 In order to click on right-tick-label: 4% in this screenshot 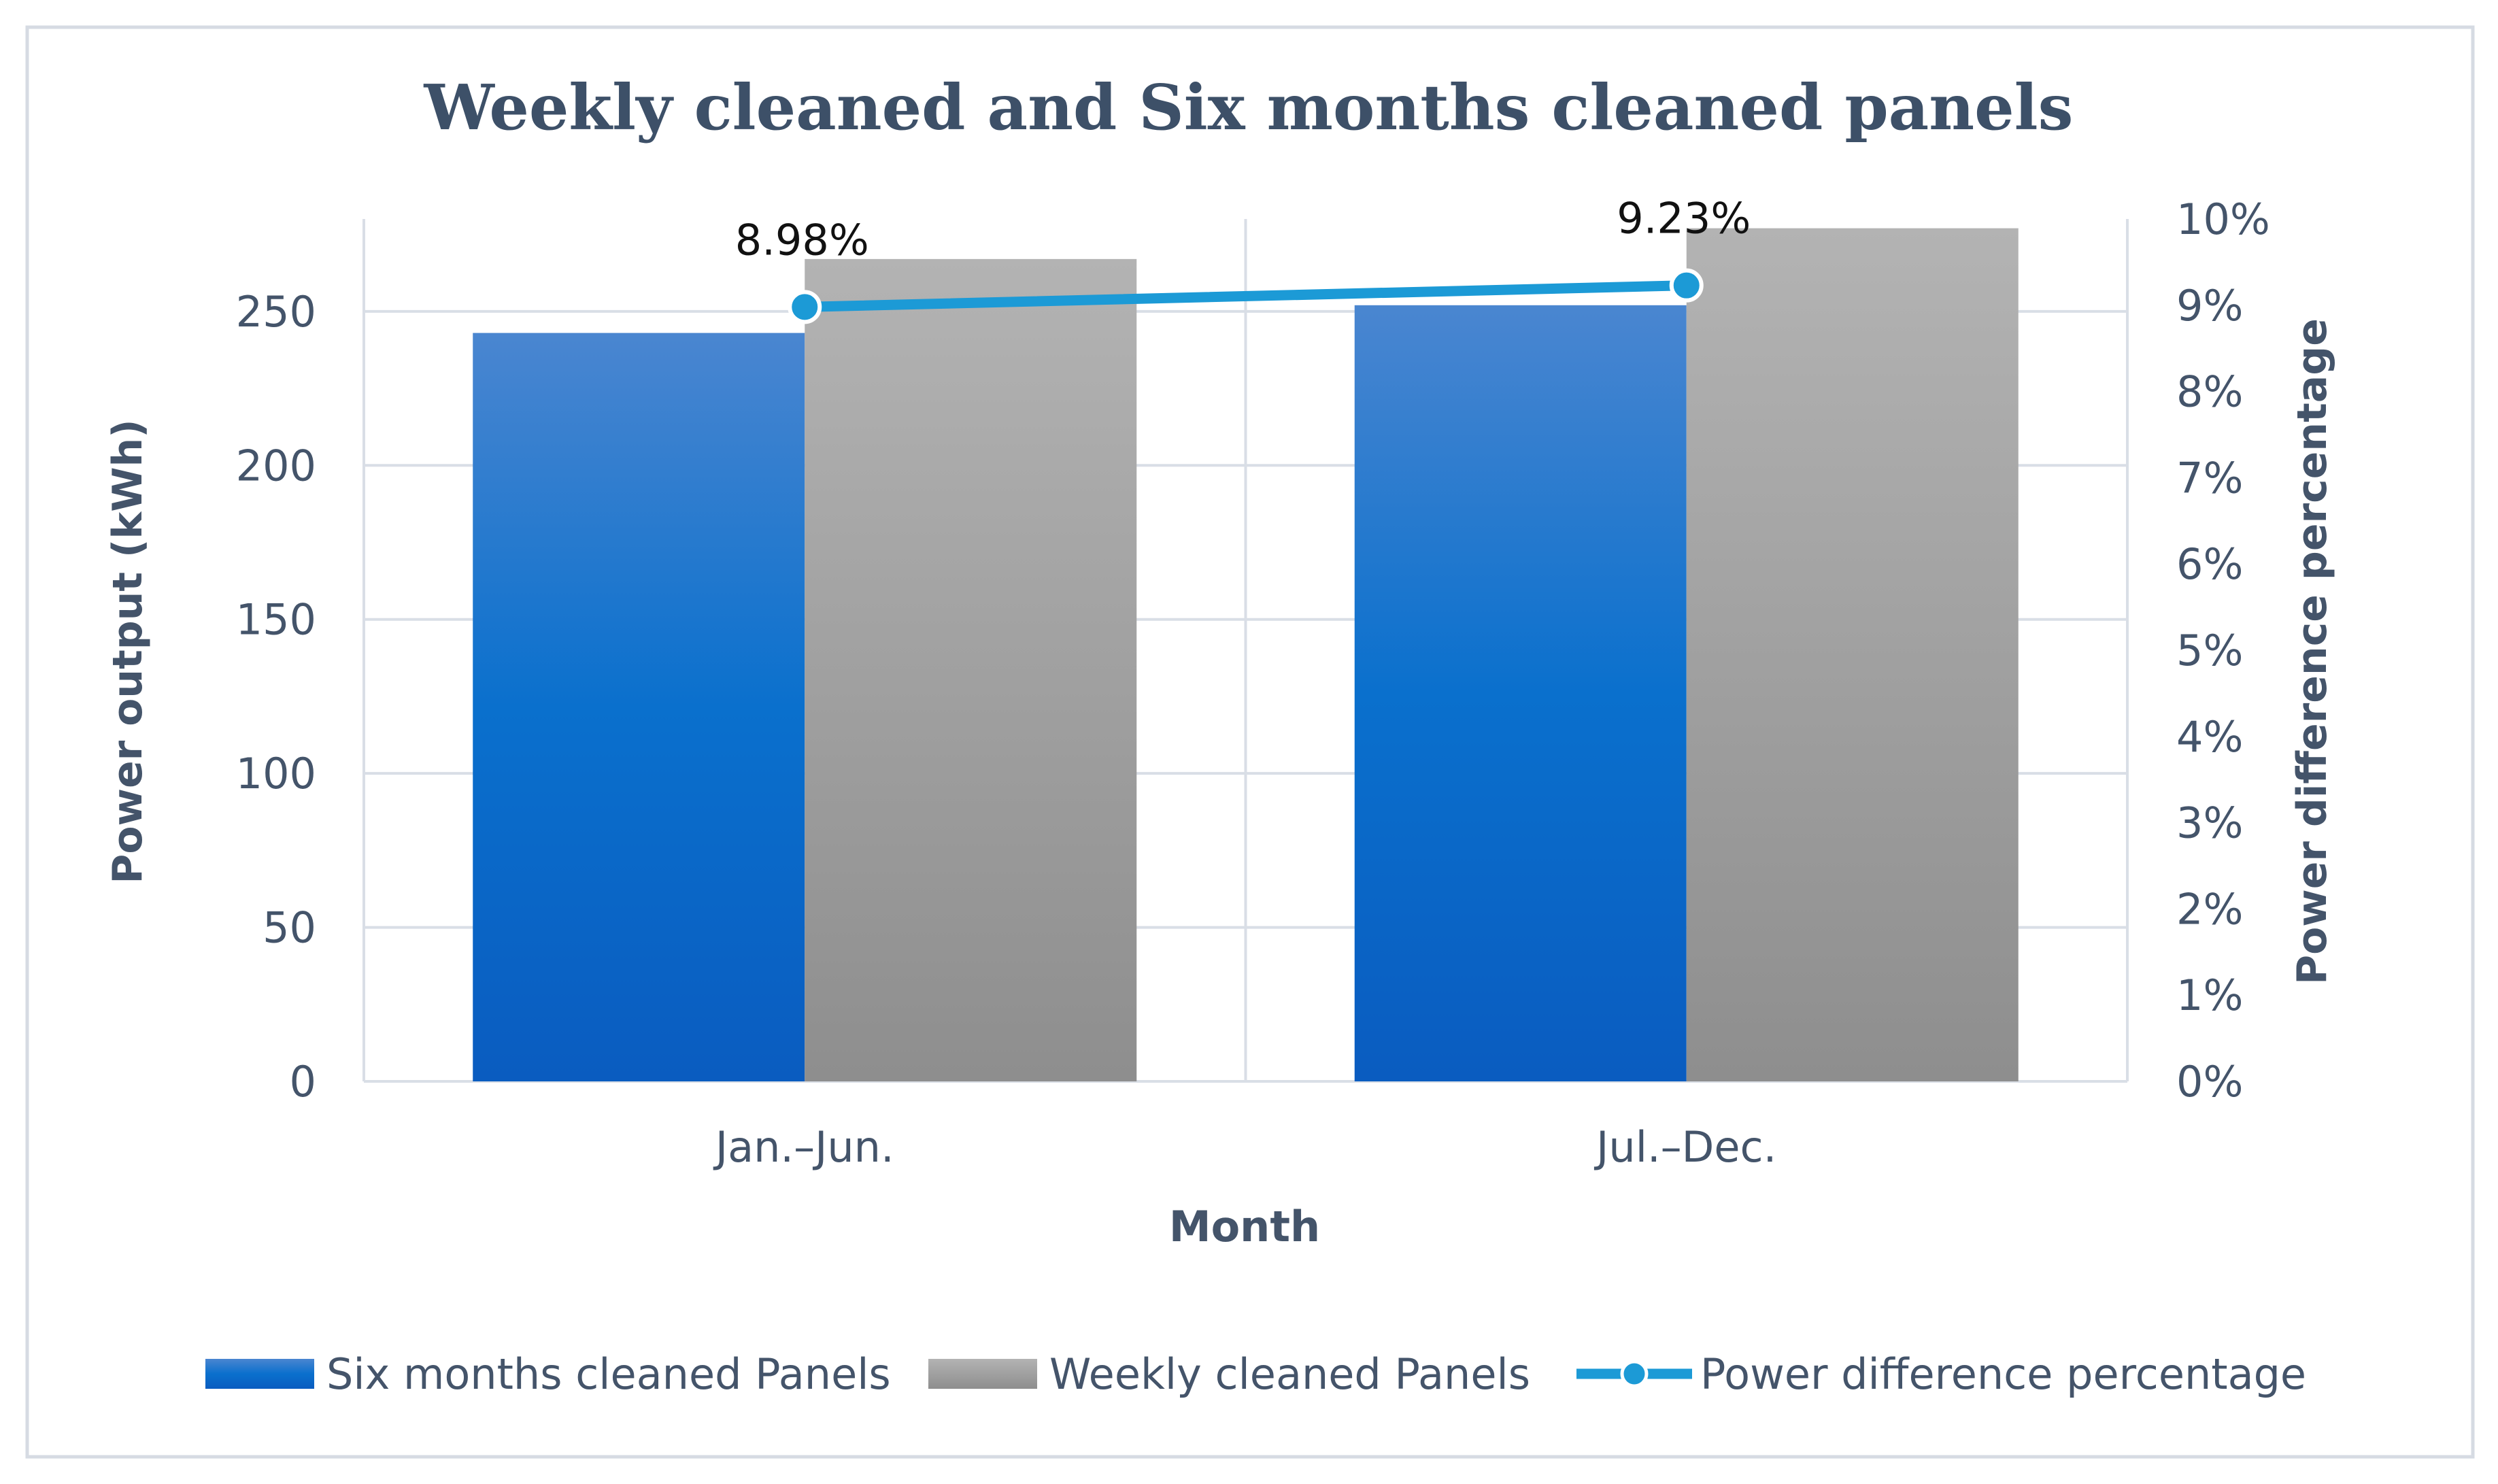, I will do `click(2209, 737)`.